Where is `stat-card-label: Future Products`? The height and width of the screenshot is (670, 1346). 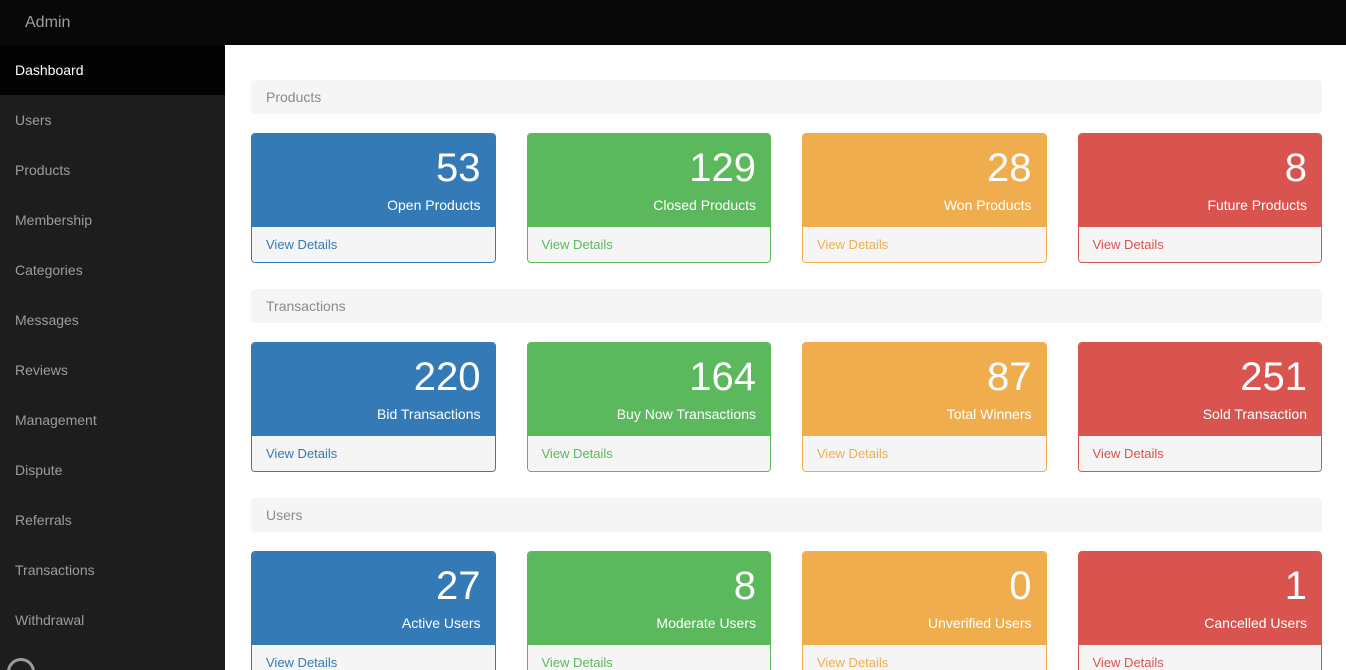 stat-card-label: Future Products is located at coordinates (1257, 205).